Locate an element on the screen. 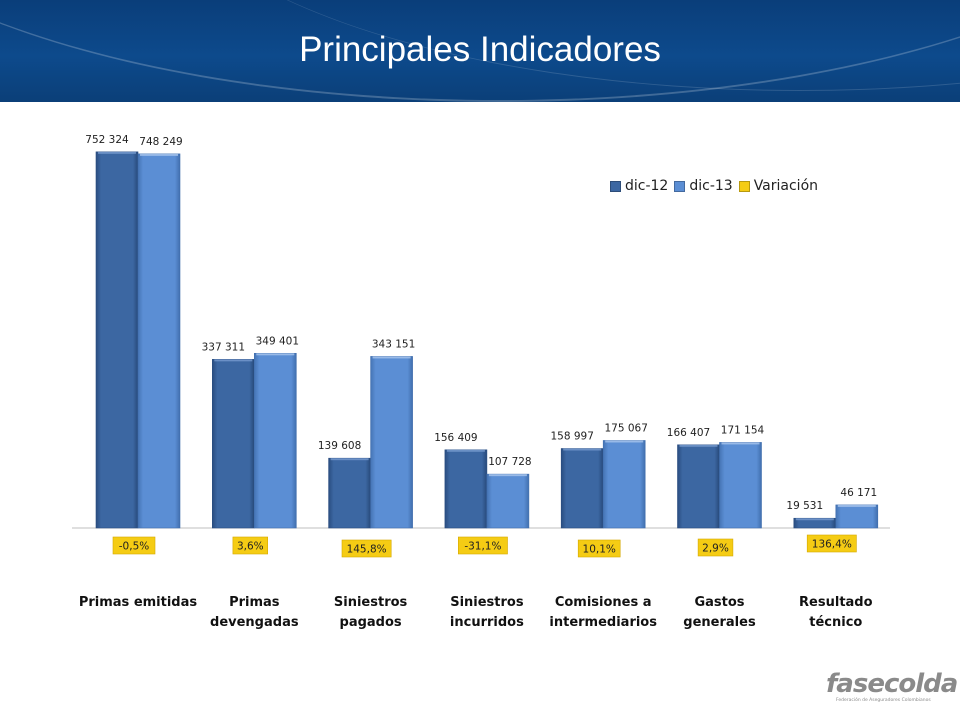 This screenshot has width=960, height=720. chart-legend: dic-12 dic-13 Variación is located at coordinates (717, 186).